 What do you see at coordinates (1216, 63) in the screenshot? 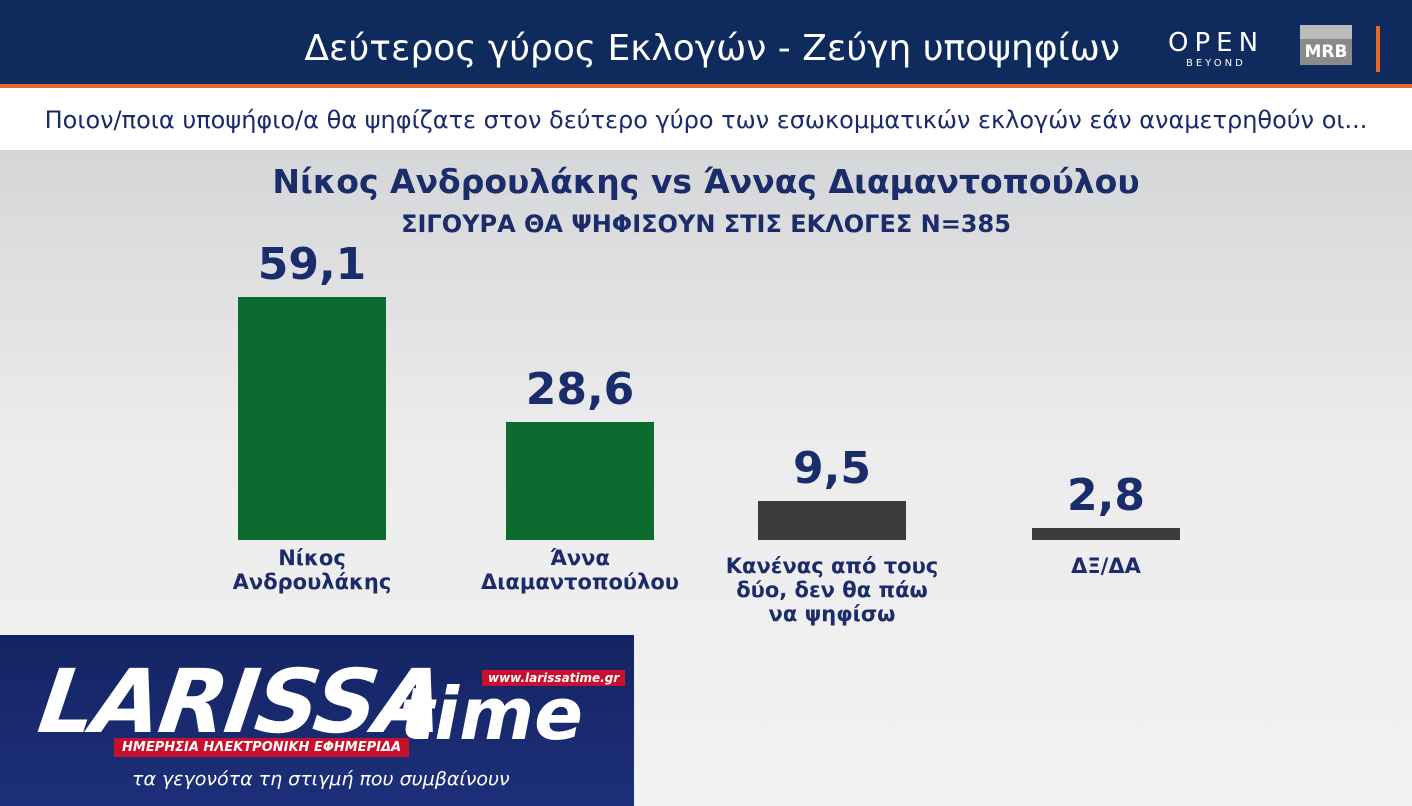
I see `logo-beyond: BEYOND` at bounding box center [1216, 63].